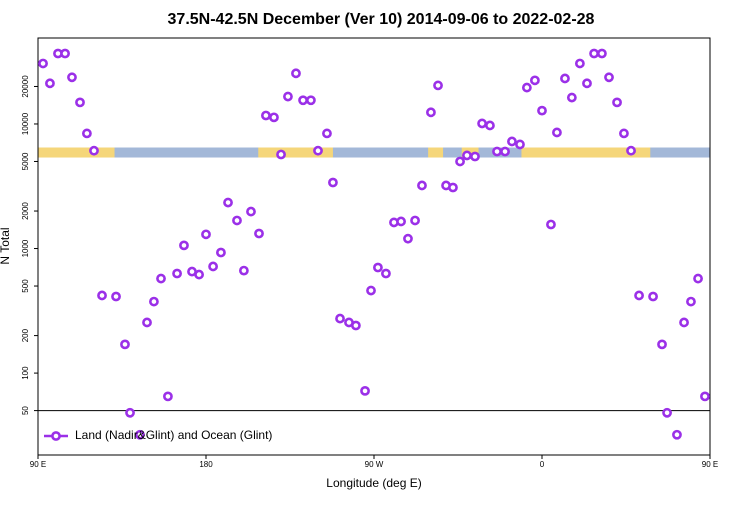  I want to click on x-tick-label: 90 W, so click(374, 464).